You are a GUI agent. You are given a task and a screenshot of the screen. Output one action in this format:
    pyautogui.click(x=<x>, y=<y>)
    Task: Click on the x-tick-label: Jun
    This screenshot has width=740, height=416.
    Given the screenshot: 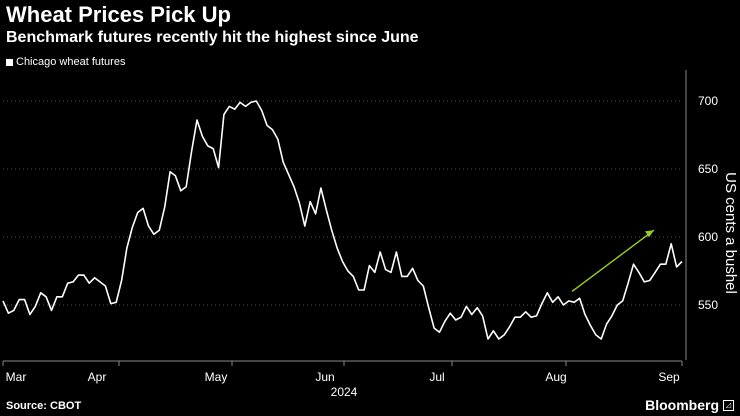 What is the action you would take?
    pyautogui.click(x=324, y=377)
    